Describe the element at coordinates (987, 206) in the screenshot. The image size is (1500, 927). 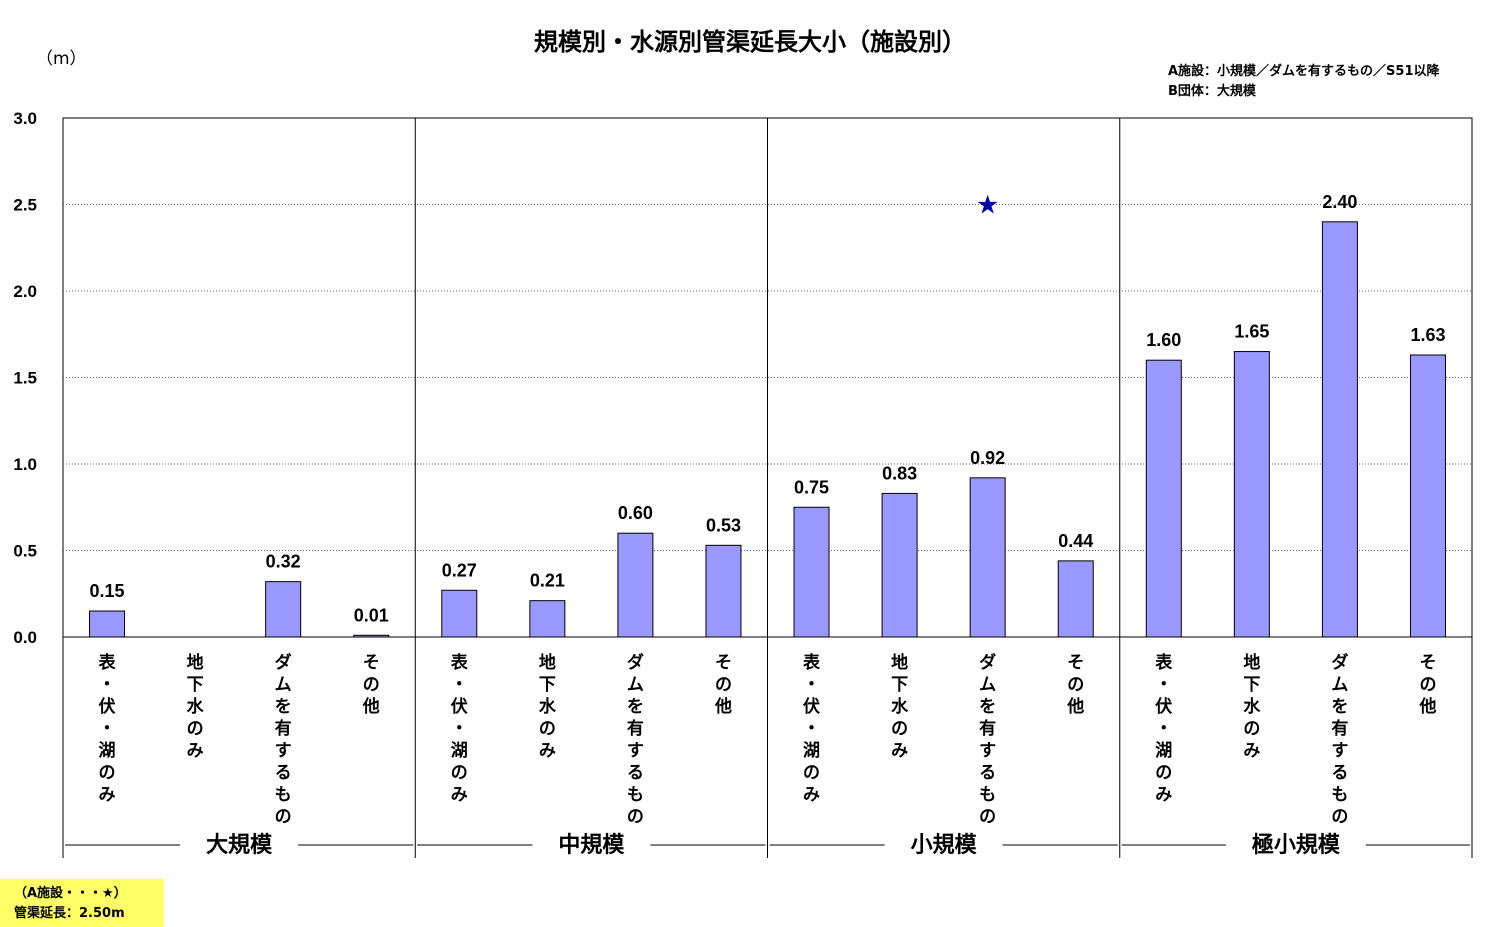
I see `star-marker: ★` at that location.